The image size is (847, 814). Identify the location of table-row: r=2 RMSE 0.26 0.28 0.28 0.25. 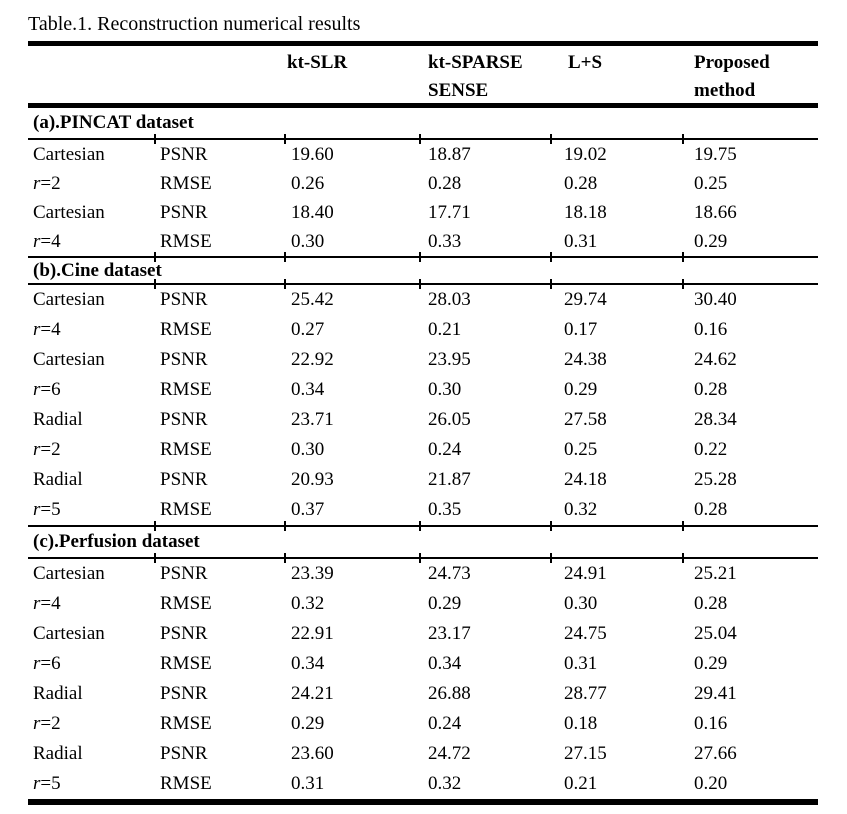
(423, 183).